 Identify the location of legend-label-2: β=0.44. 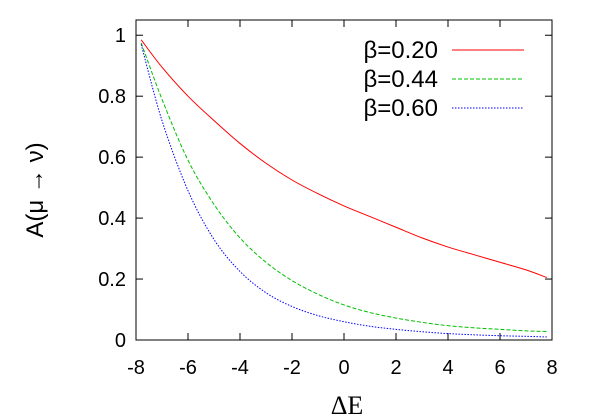
(400, 79).